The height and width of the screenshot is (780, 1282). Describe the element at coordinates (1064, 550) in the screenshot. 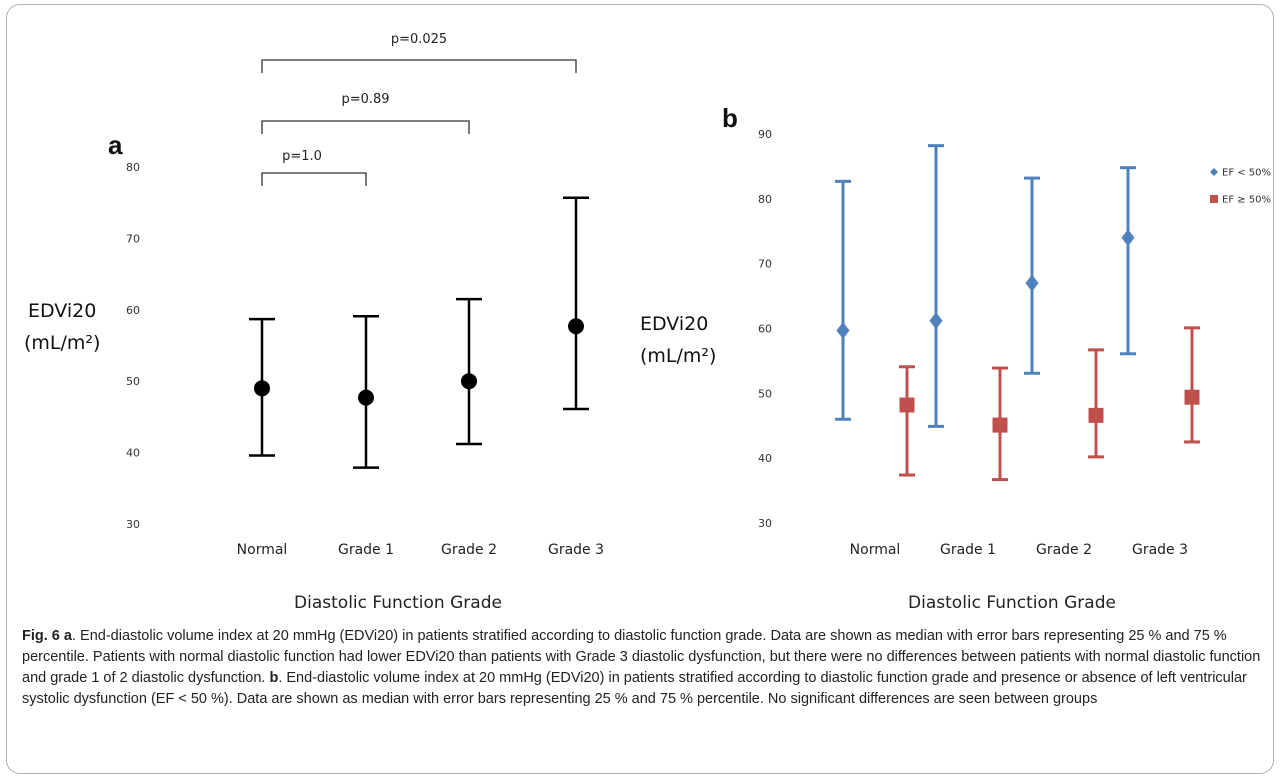

I see `x-category-label-b: Grade 2` at that location.